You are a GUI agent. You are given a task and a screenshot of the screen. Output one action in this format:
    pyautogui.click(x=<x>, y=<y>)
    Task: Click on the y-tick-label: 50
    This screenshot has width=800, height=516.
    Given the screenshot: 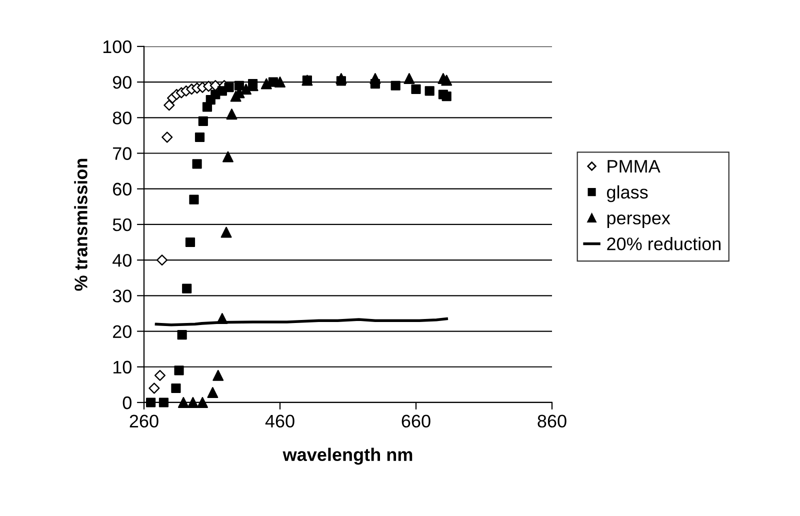 What is the action you would take?
    pyautogui.click(x=122, y=225)
    